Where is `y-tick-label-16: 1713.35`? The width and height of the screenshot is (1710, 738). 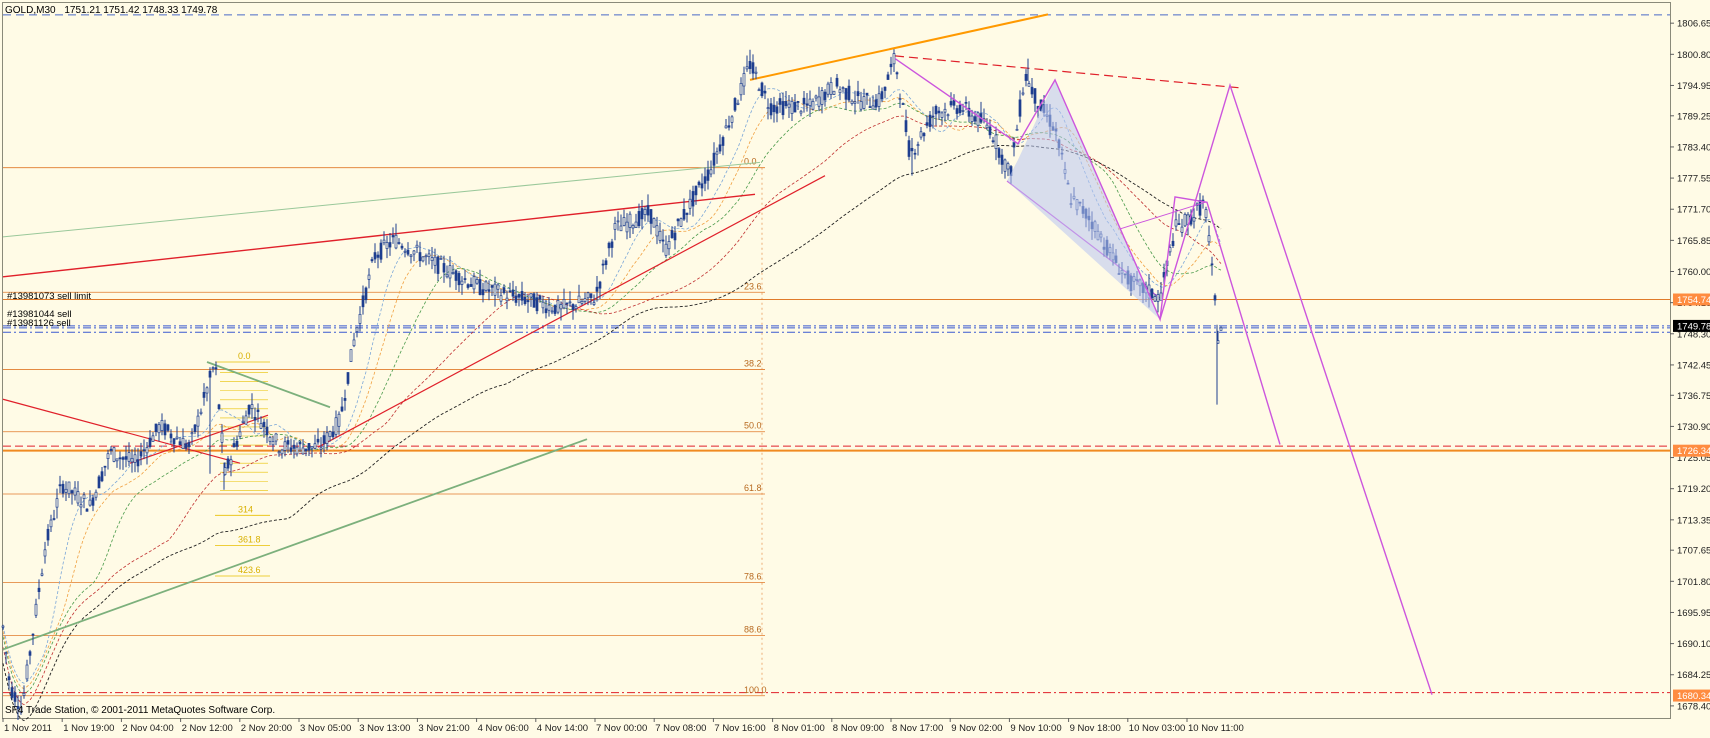 y-tick-label-16: 1713.35 is located at coordinates (1693, 520).